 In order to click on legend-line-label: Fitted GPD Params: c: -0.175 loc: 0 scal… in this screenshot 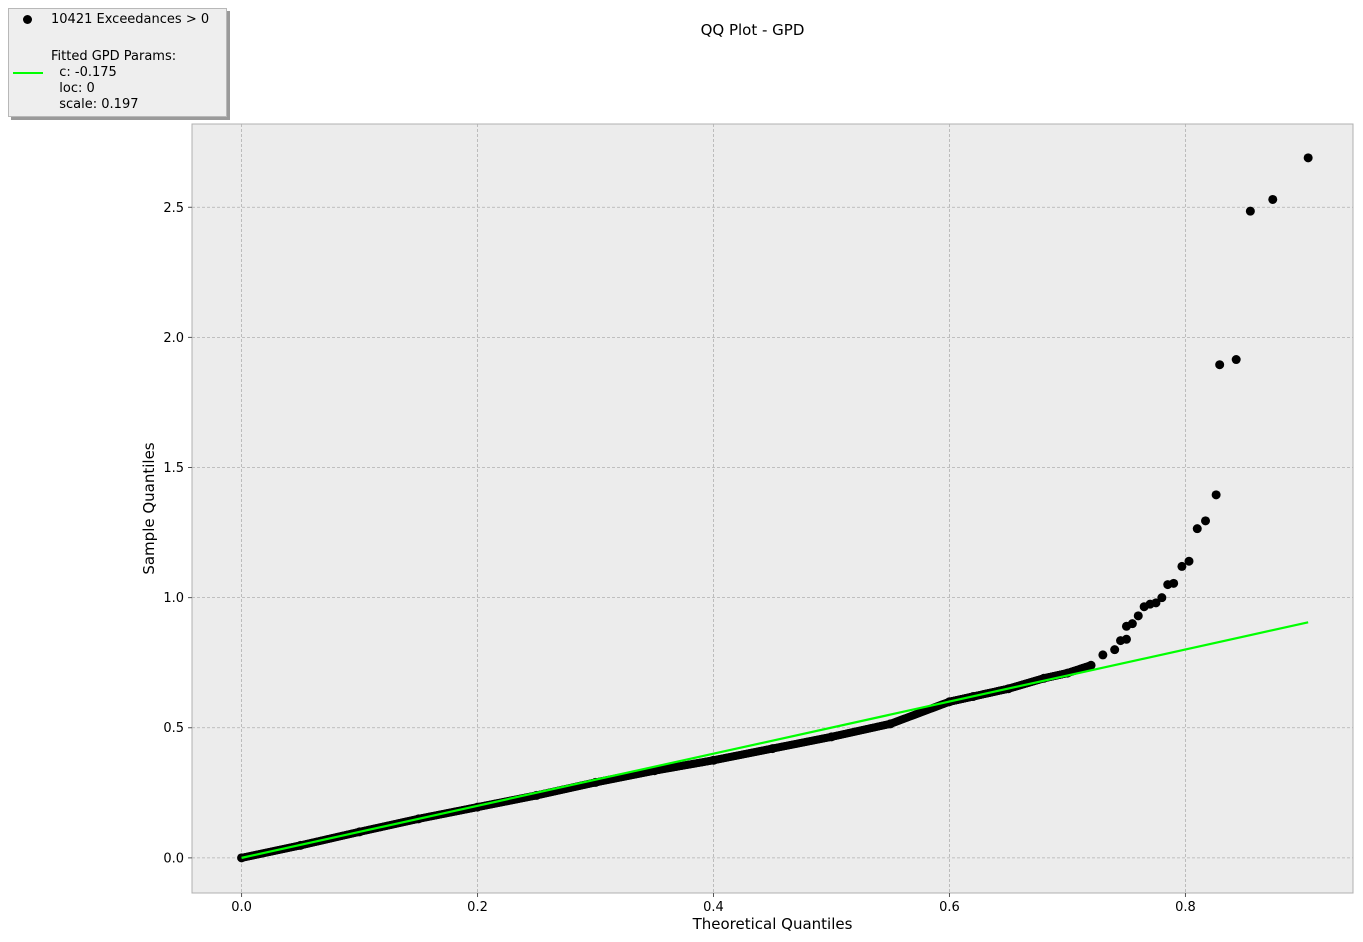, I will do `click(114, 80)`.